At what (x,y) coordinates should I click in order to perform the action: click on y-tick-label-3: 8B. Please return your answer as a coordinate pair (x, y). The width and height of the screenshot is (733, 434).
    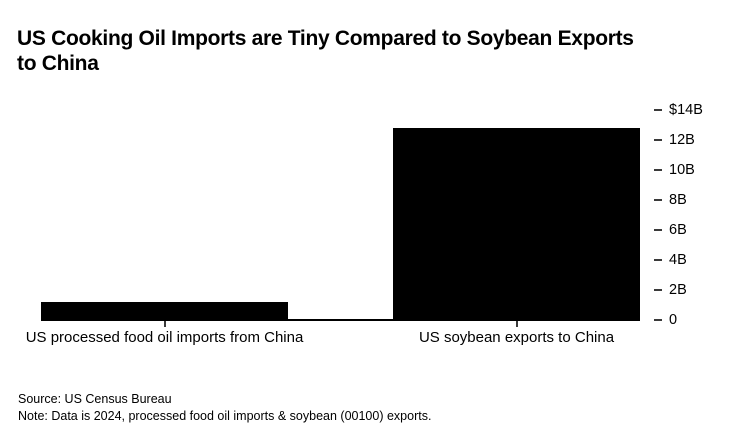
    Looking at the image, I should click on (678, 199).